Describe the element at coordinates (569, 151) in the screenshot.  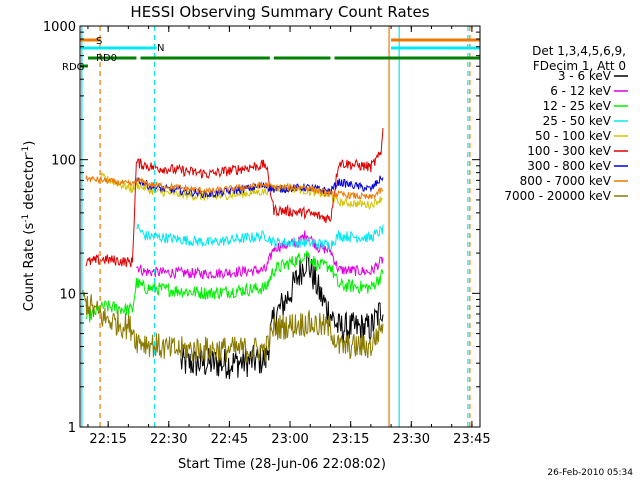
I see `legend-entry-label: 100 - 300 keV` at that location.